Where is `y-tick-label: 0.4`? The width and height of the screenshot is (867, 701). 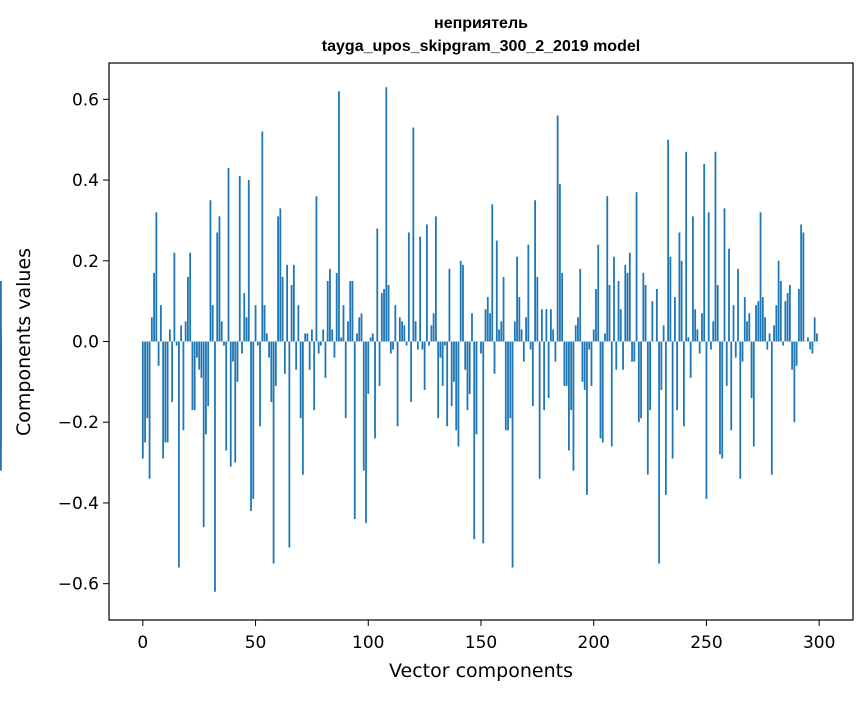 y-tick-label: 0.4 is located at coordinates (85, 181).